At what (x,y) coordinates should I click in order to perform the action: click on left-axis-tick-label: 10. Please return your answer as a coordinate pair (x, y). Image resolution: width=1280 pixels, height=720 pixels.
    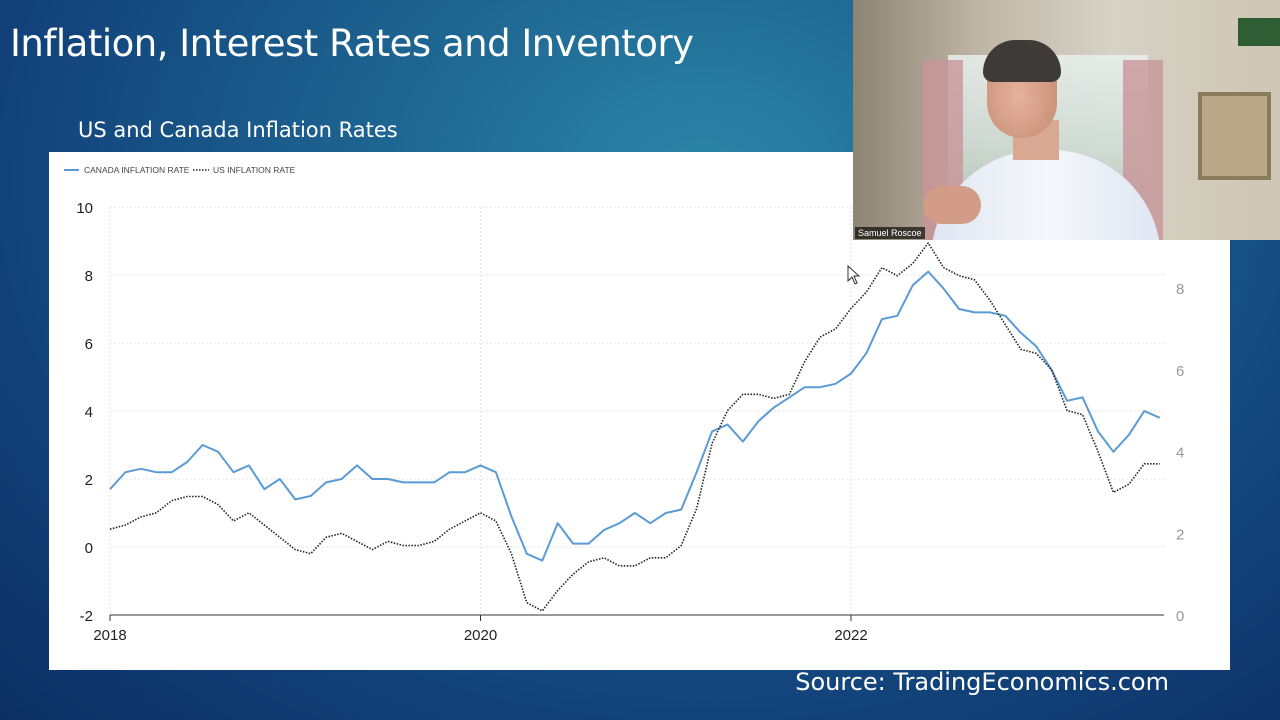
    Looking at the image, I should click on (84, 208).